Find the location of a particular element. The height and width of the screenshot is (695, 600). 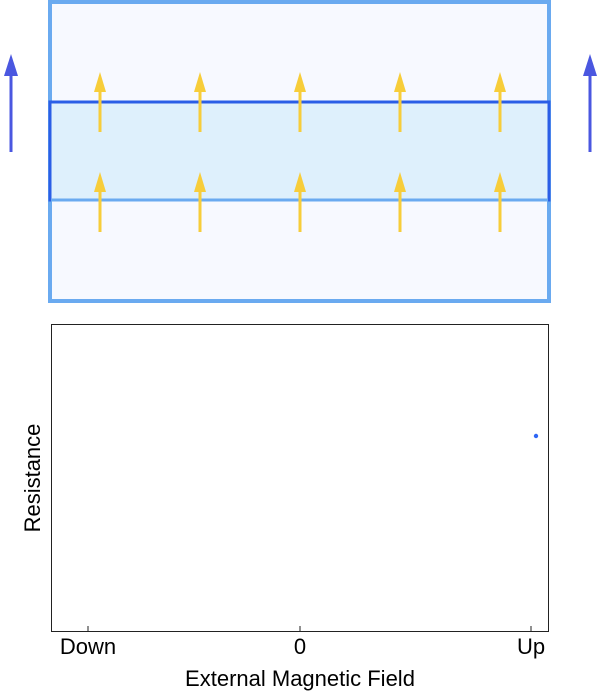

y-axis-label: Resistance is located at coordinates (32, 478).